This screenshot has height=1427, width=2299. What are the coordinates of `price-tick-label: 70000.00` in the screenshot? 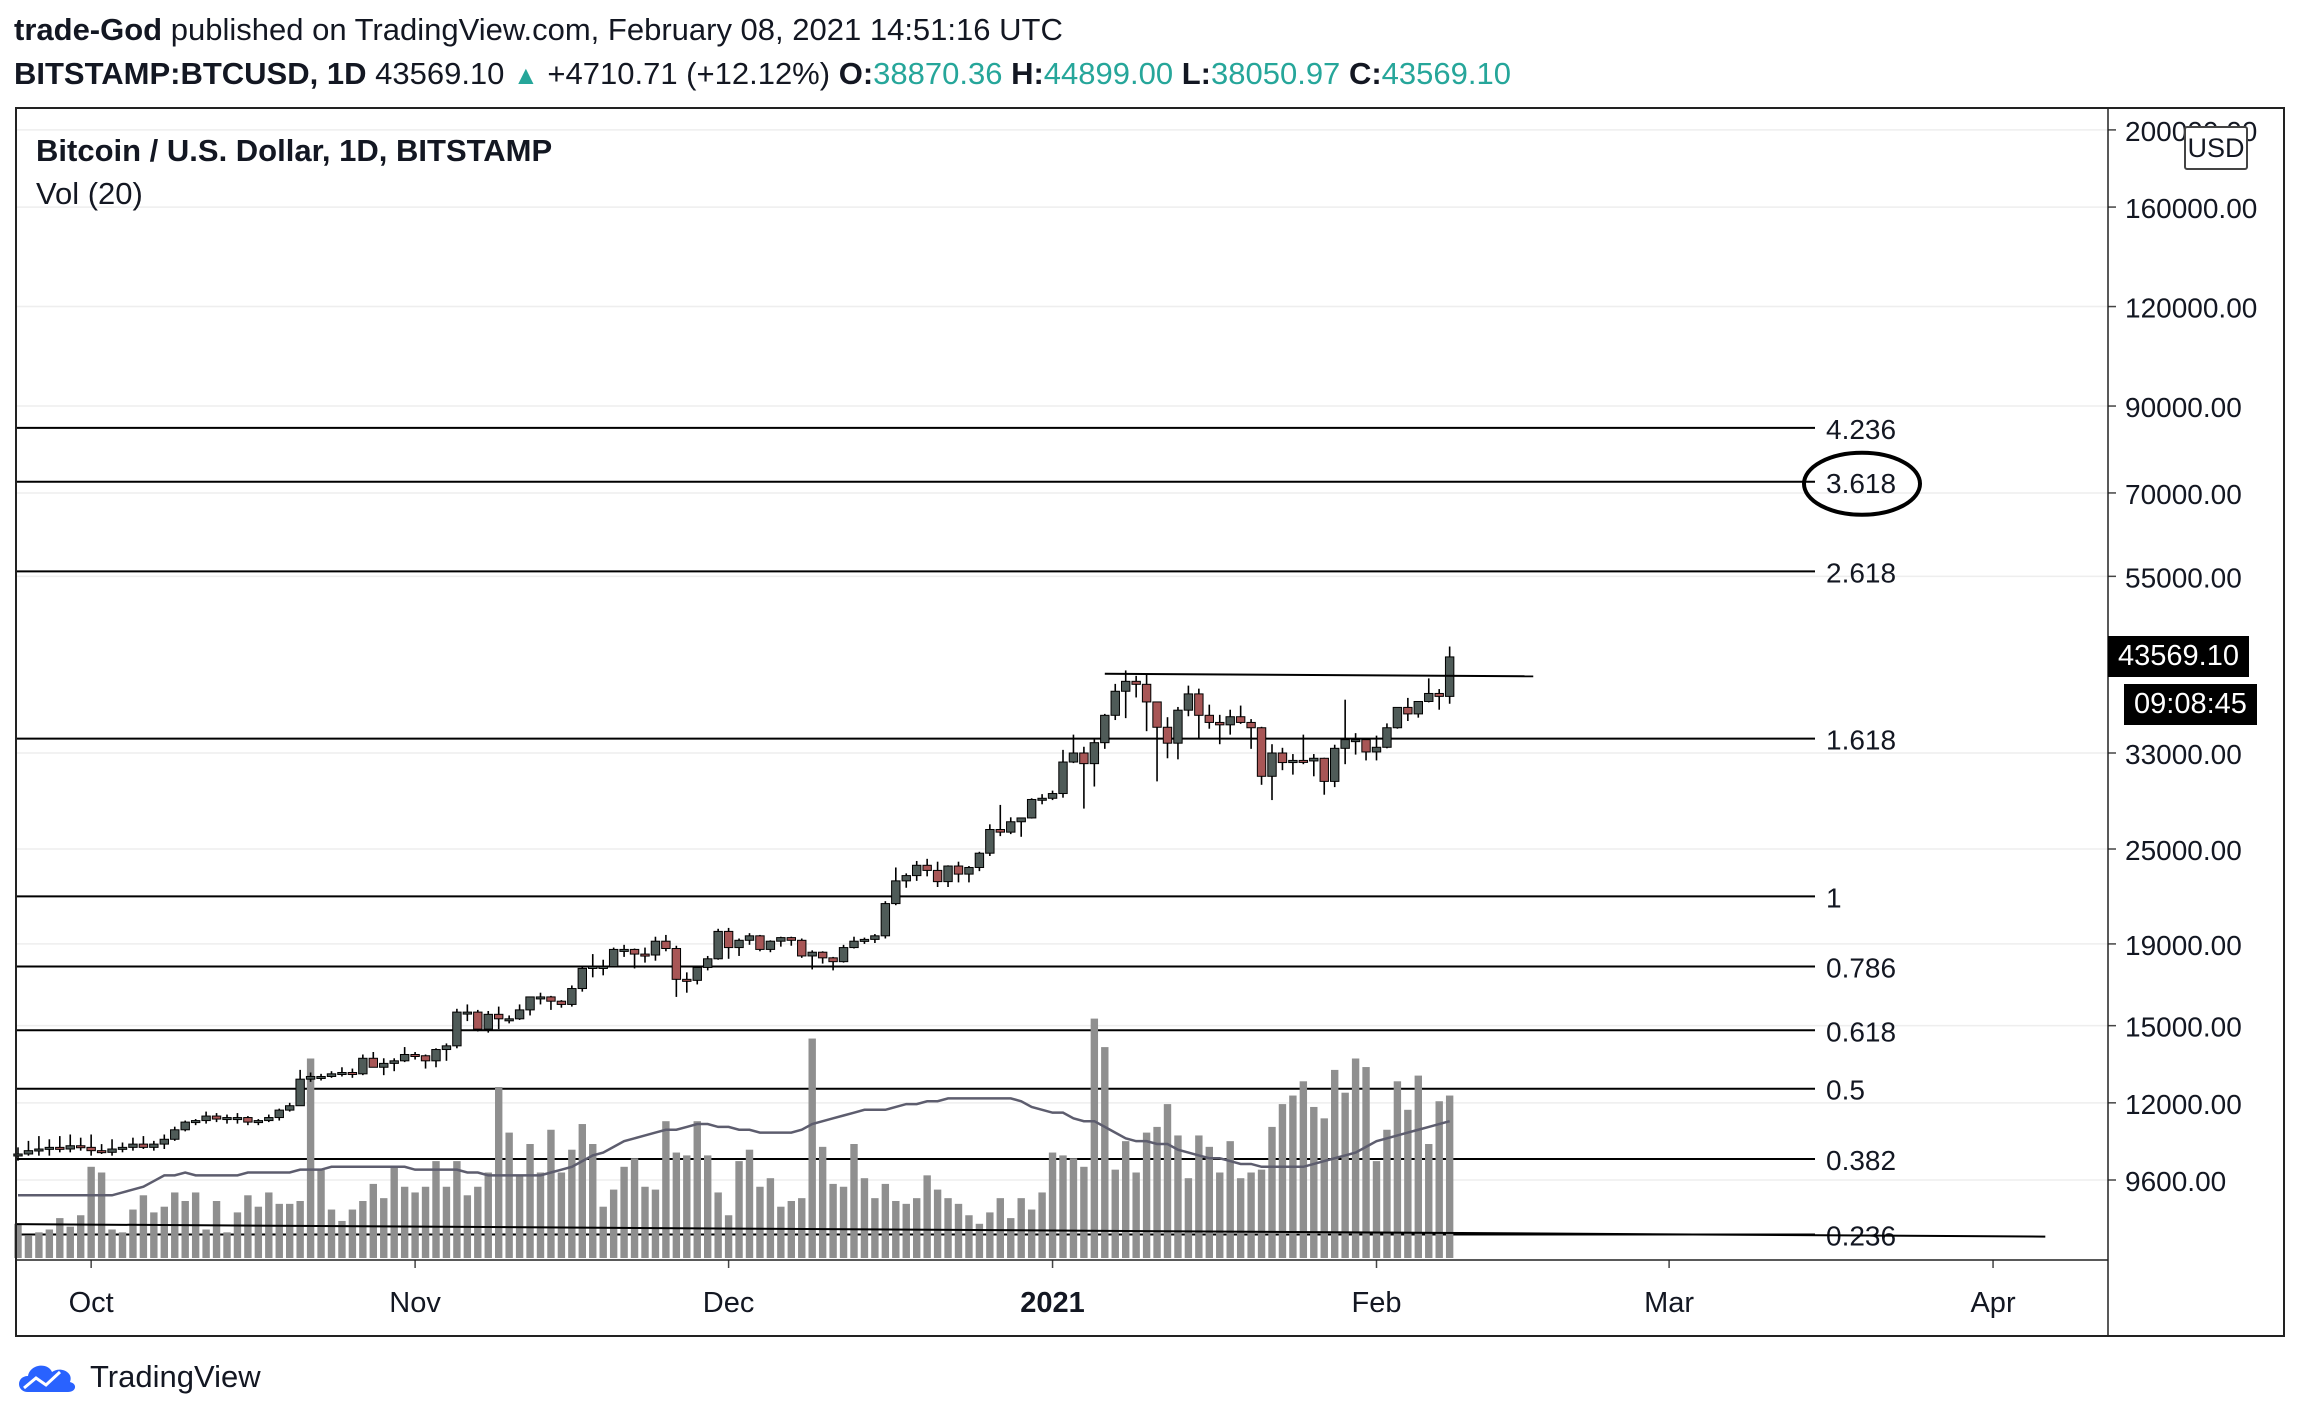 It's located at (2183, 494).